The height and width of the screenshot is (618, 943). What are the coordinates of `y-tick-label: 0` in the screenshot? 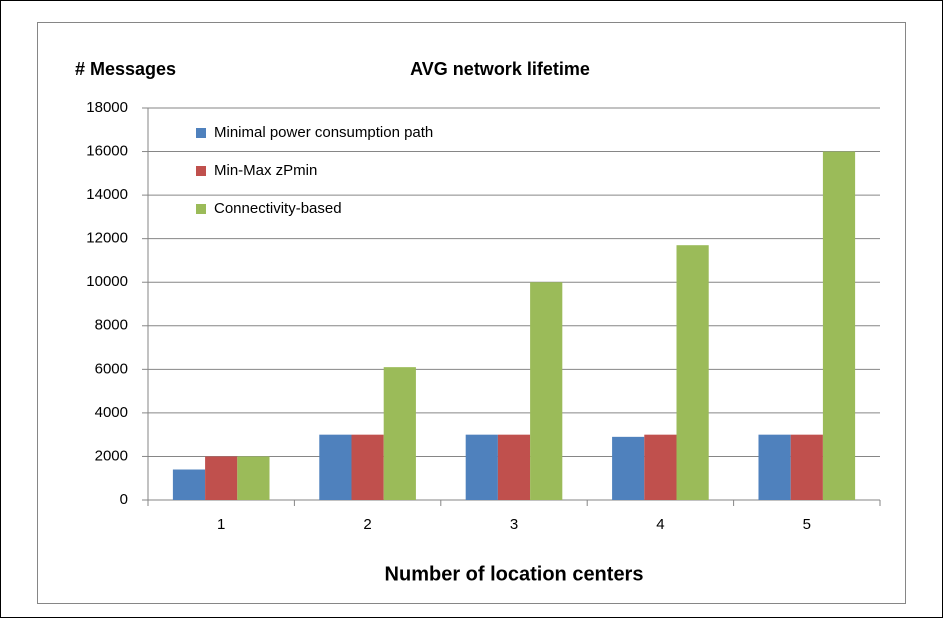 It's located at (124, 499).